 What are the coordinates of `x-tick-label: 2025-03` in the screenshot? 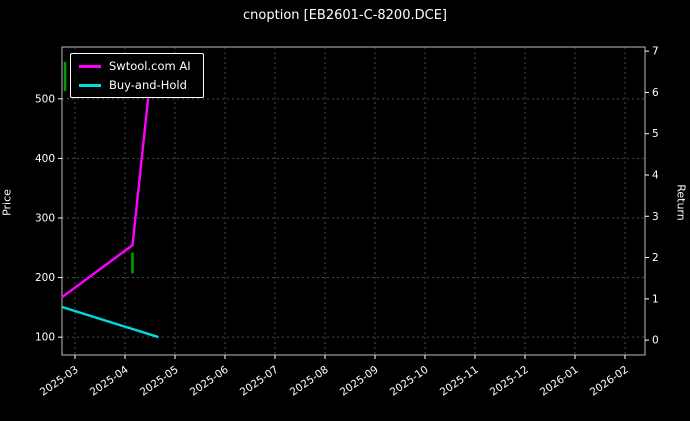 It's located at (59, 381).